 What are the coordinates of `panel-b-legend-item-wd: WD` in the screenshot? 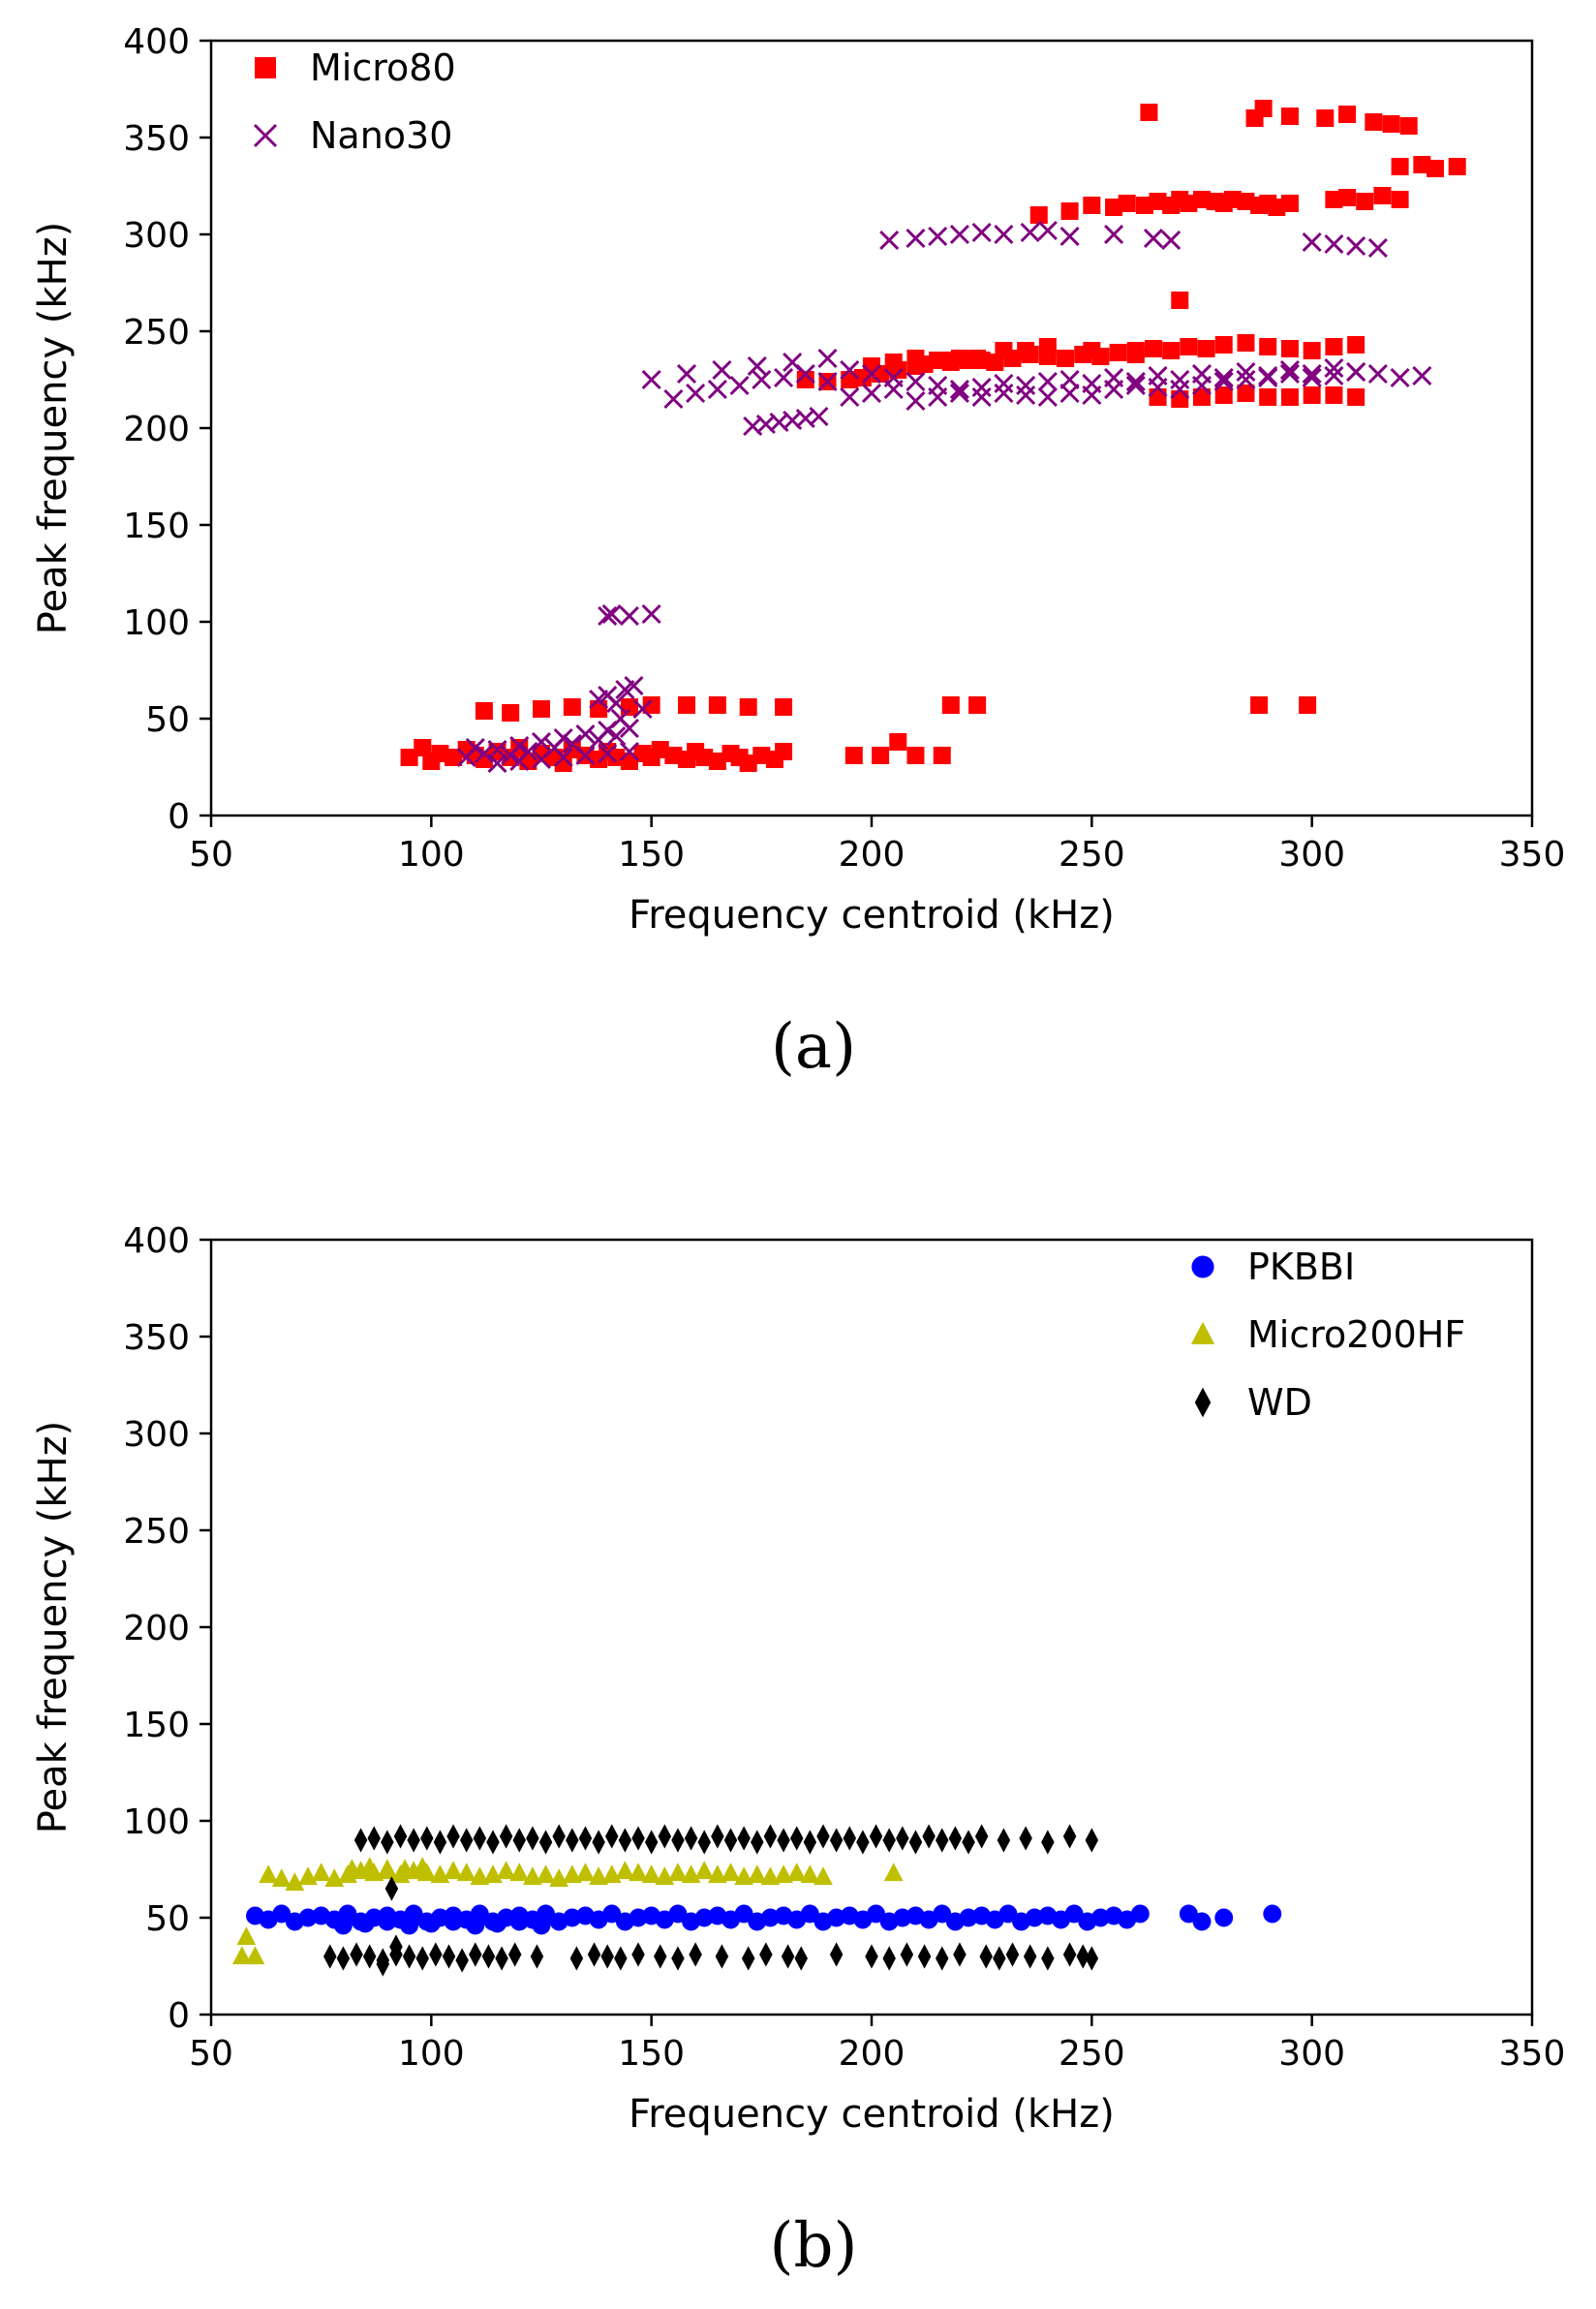 It's located at (1253, 1403).